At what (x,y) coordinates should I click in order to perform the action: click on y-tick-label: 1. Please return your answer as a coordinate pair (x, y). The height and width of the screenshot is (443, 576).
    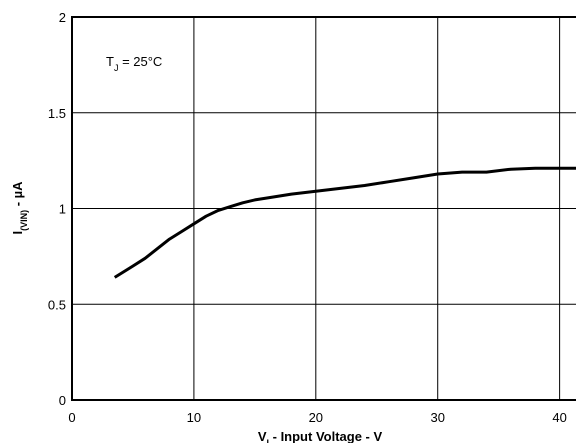
    Looking at the image, I should click on (62, 209).